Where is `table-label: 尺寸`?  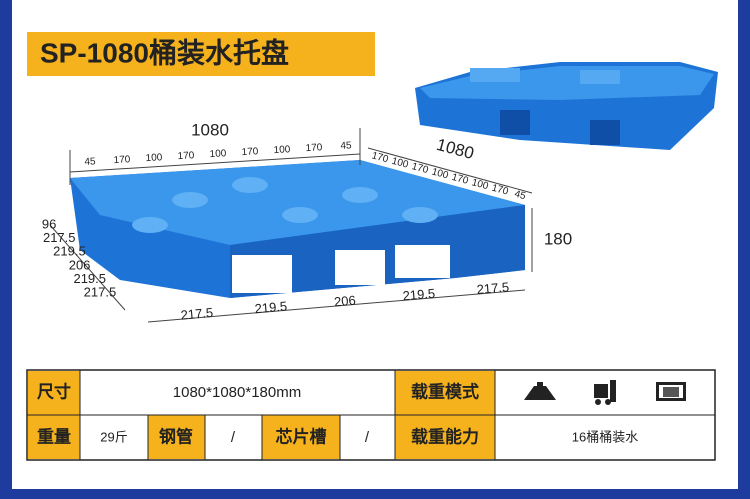 table-label: 尺寸 is located at coordinates (54, 391).